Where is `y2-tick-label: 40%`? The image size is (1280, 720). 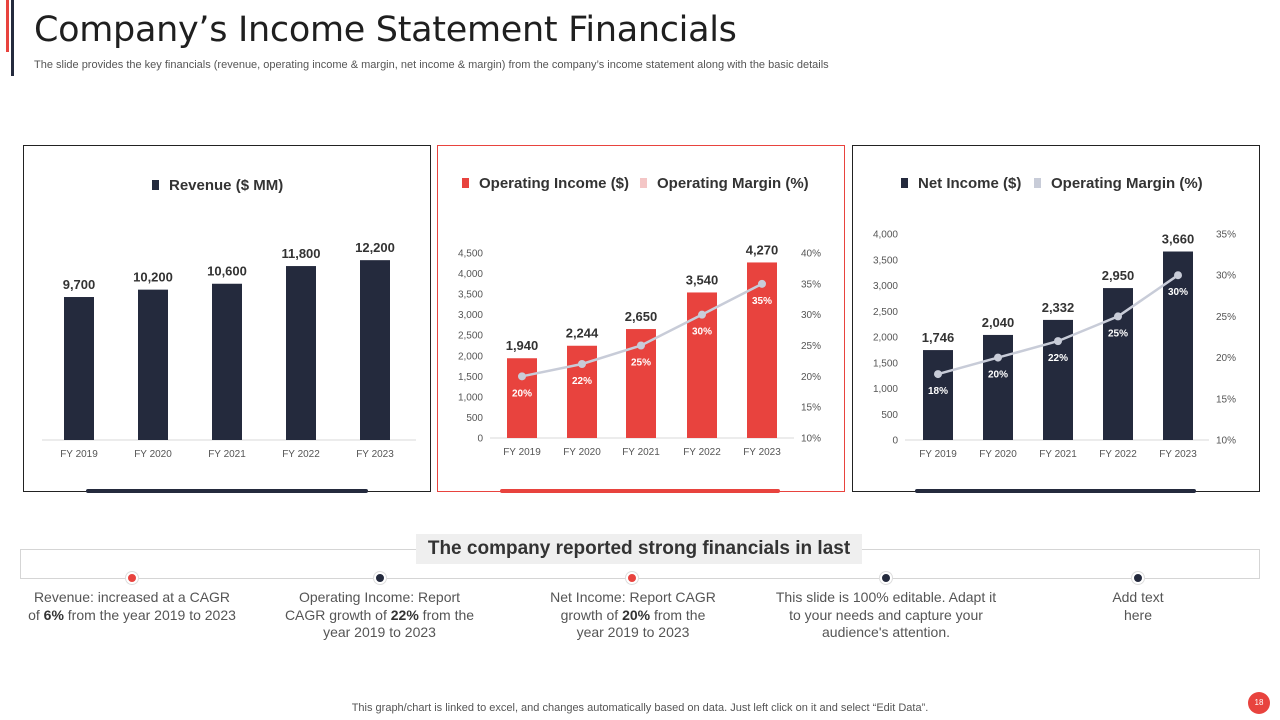
y2-tick-label: 40% is located at coordinates (811, 254).